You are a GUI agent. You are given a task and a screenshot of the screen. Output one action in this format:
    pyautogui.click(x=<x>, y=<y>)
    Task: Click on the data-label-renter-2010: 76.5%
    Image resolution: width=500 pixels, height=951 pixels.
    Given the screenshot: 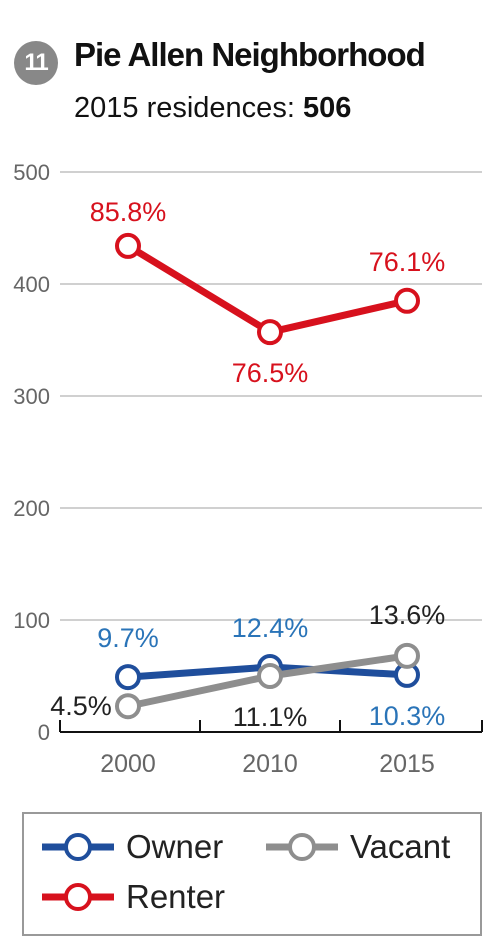 What is the action you would take?
    pyautogui.click(x=270, y=373)
    